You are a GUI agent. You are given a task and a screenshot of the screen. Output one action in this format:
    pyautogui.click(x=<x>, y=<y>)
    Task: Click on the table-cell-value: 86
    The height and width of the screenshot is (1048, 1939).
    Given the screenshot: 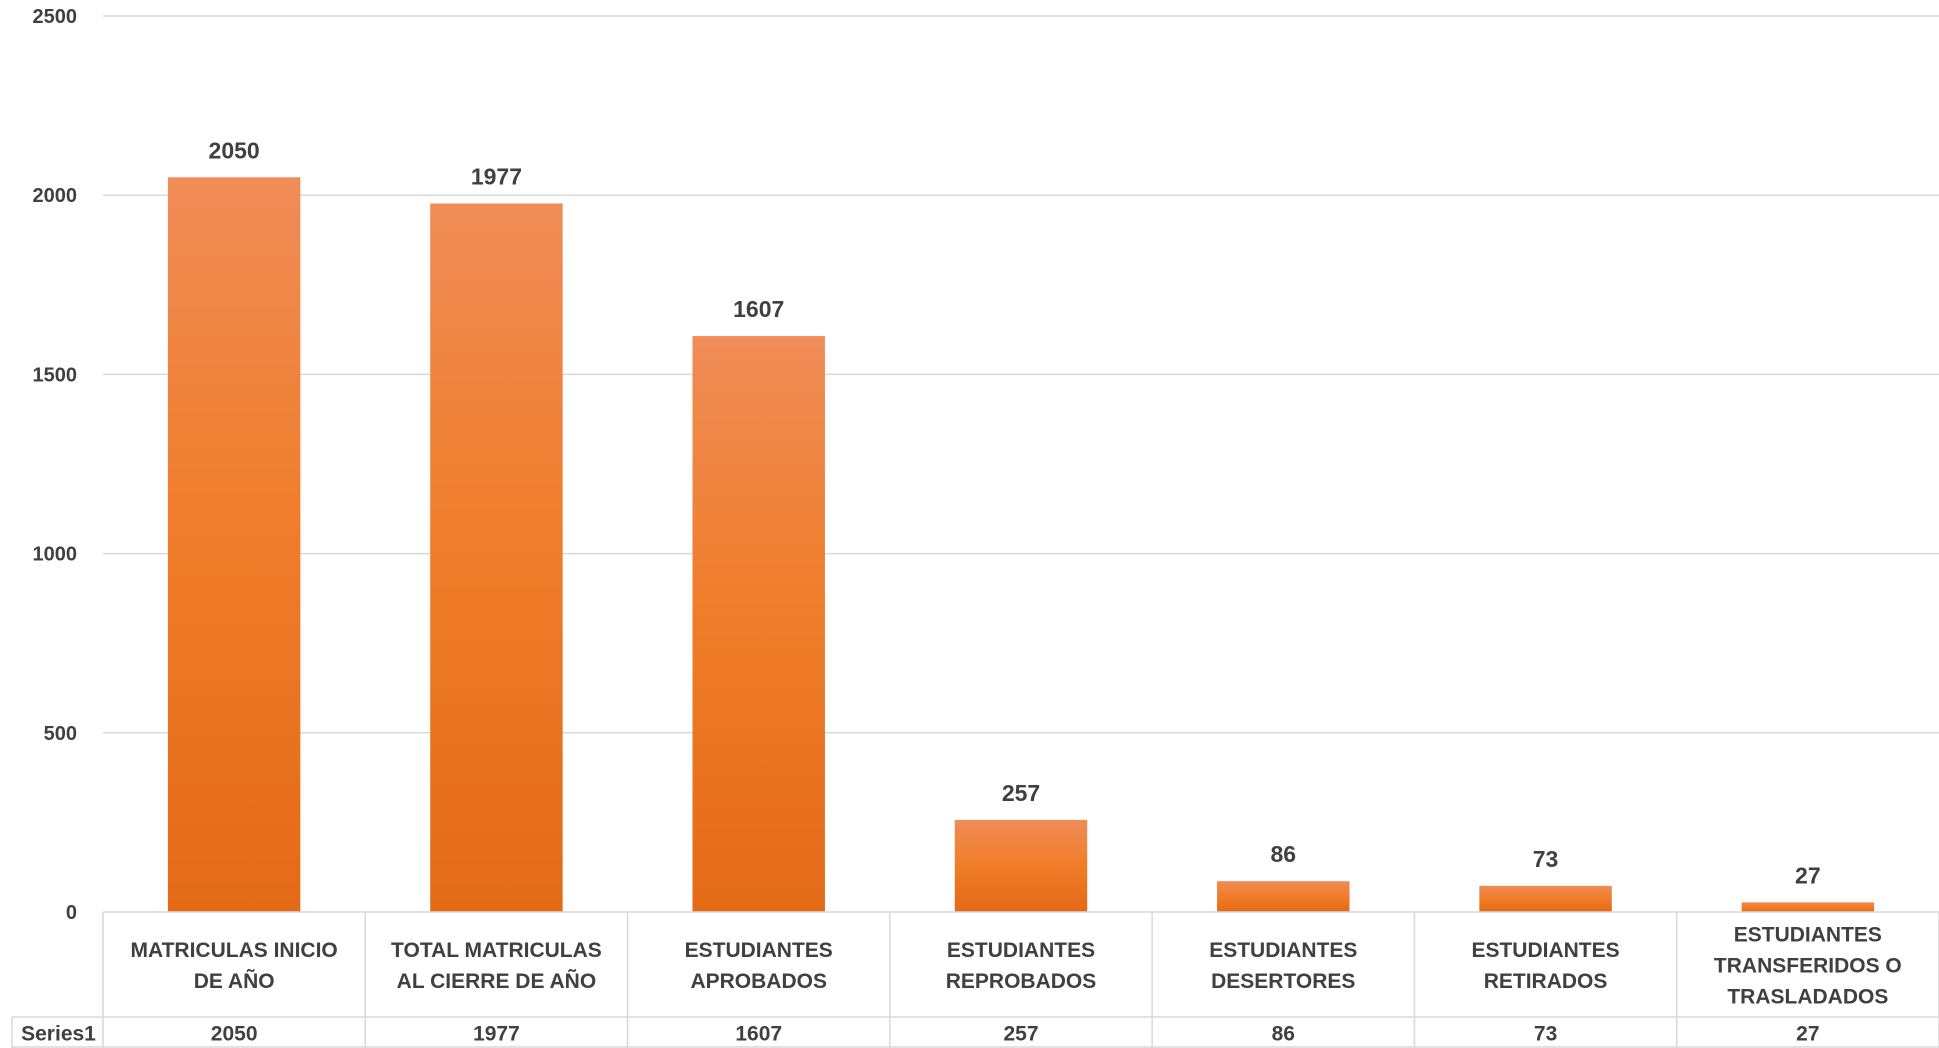 What is the action you would take?
    pyautogui.click(x=1283, y=1034)
    